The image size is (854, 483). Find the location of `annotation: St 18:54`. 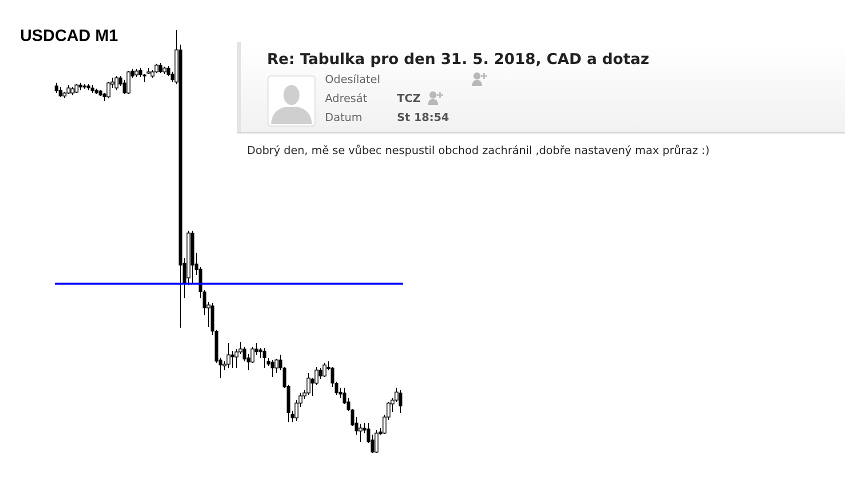

annotation: St 18:54 is located at coordinates (423, 117).